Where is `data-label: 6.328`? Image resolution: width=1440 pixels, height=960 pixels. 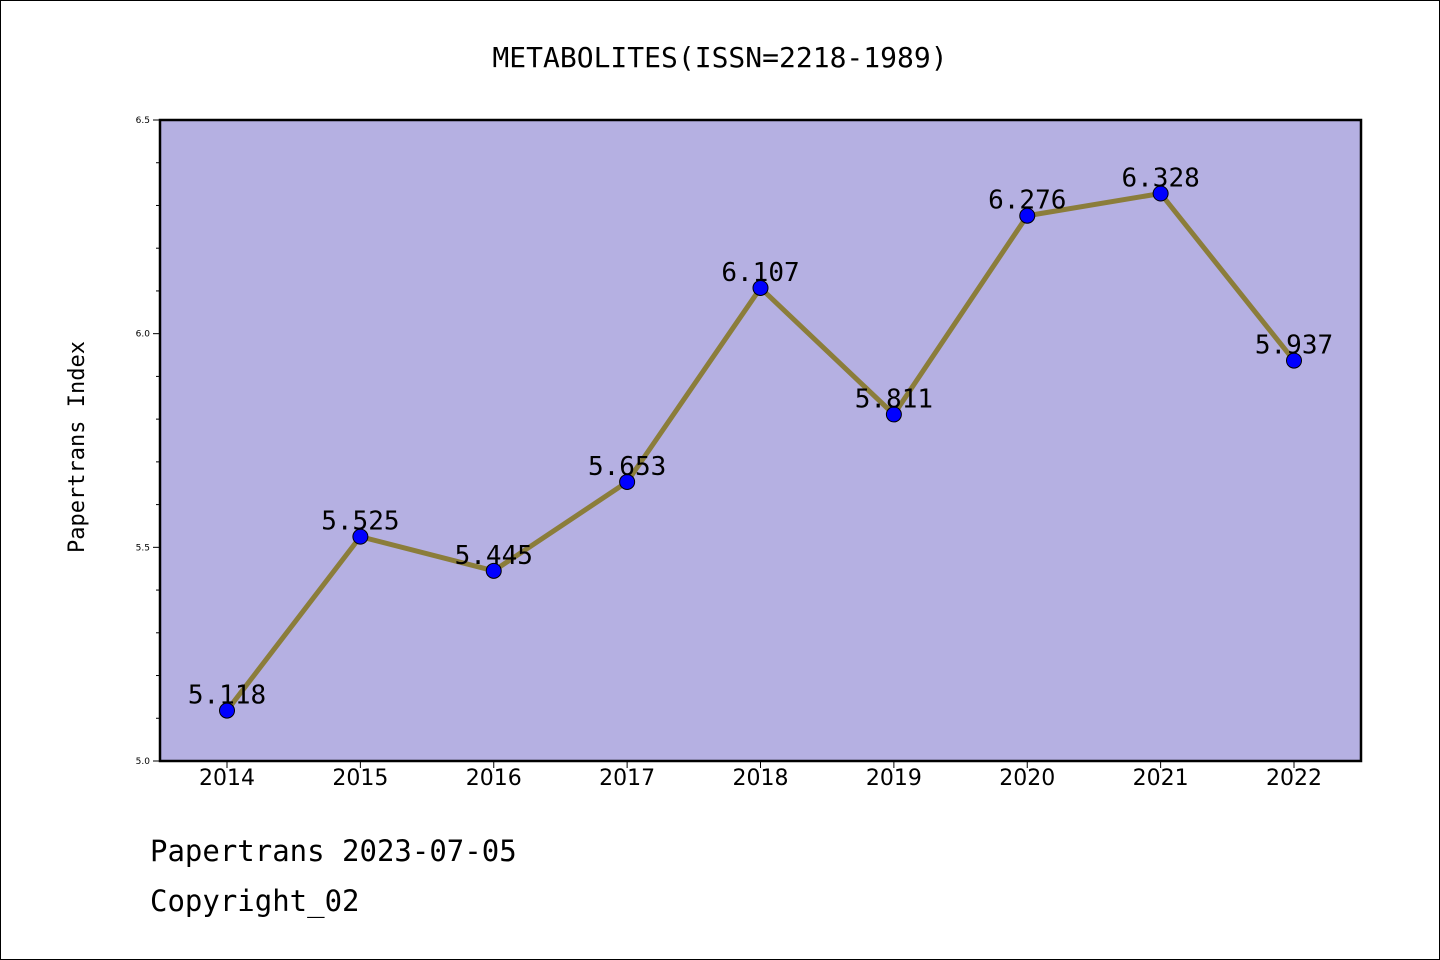
data-label: 6.328 is located at coordinates (1160, 179).